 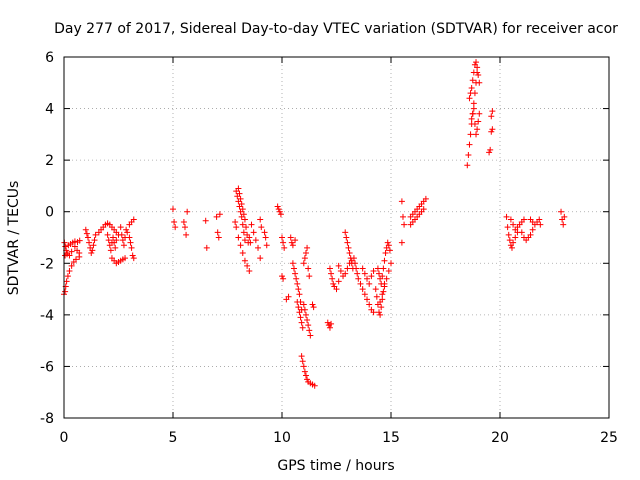 I want to click on y-tick-label: 6, so click(x=49, y=58).